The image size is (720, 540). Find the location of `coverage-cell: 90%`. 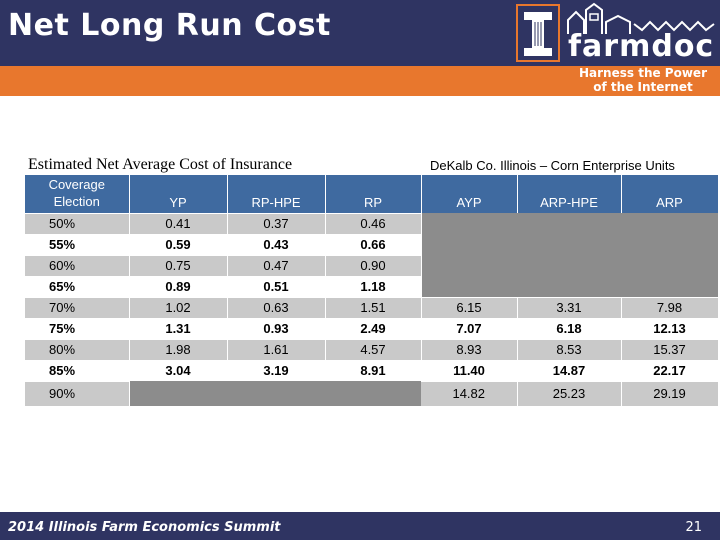

coverage-cell: 90% is located at coordinates (77, 393).